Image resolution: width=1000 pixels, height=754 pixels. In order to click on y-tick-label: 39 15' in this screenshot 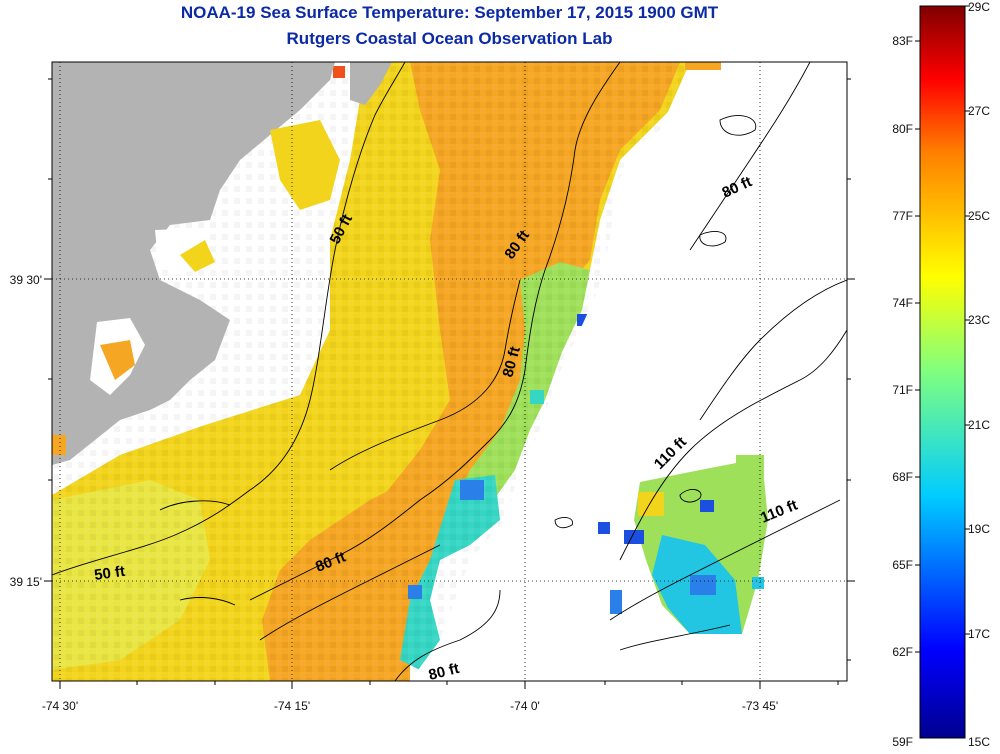, I will do `click(26, 582)`.